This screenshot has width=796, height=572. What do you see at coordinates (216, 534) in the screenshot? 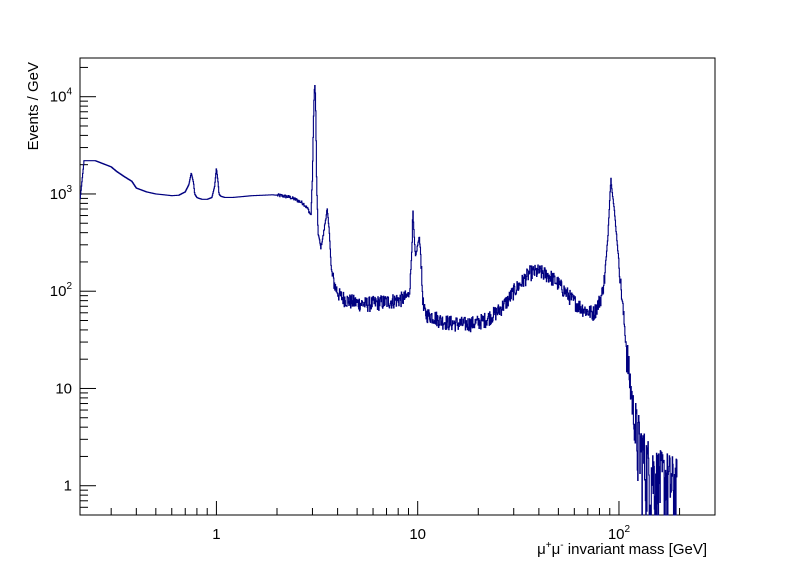
I see `x-tick-label: 1` at bounding box center [216, 534].